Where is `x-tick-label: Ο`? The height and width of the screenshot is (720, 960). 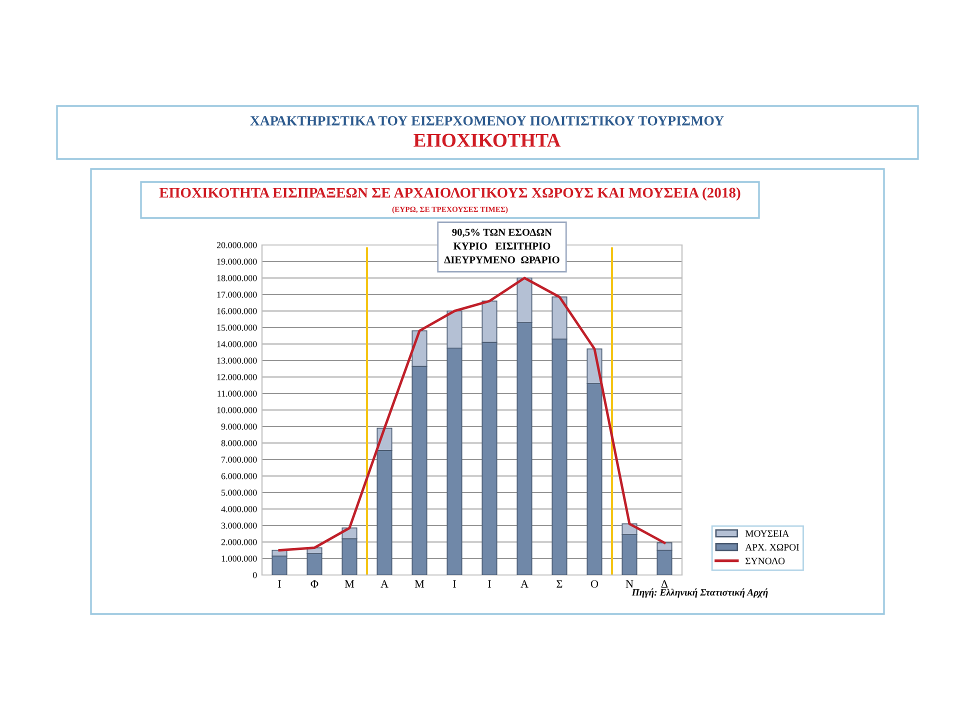
x-tick-label: Ο is located at coordinates (594, 584).